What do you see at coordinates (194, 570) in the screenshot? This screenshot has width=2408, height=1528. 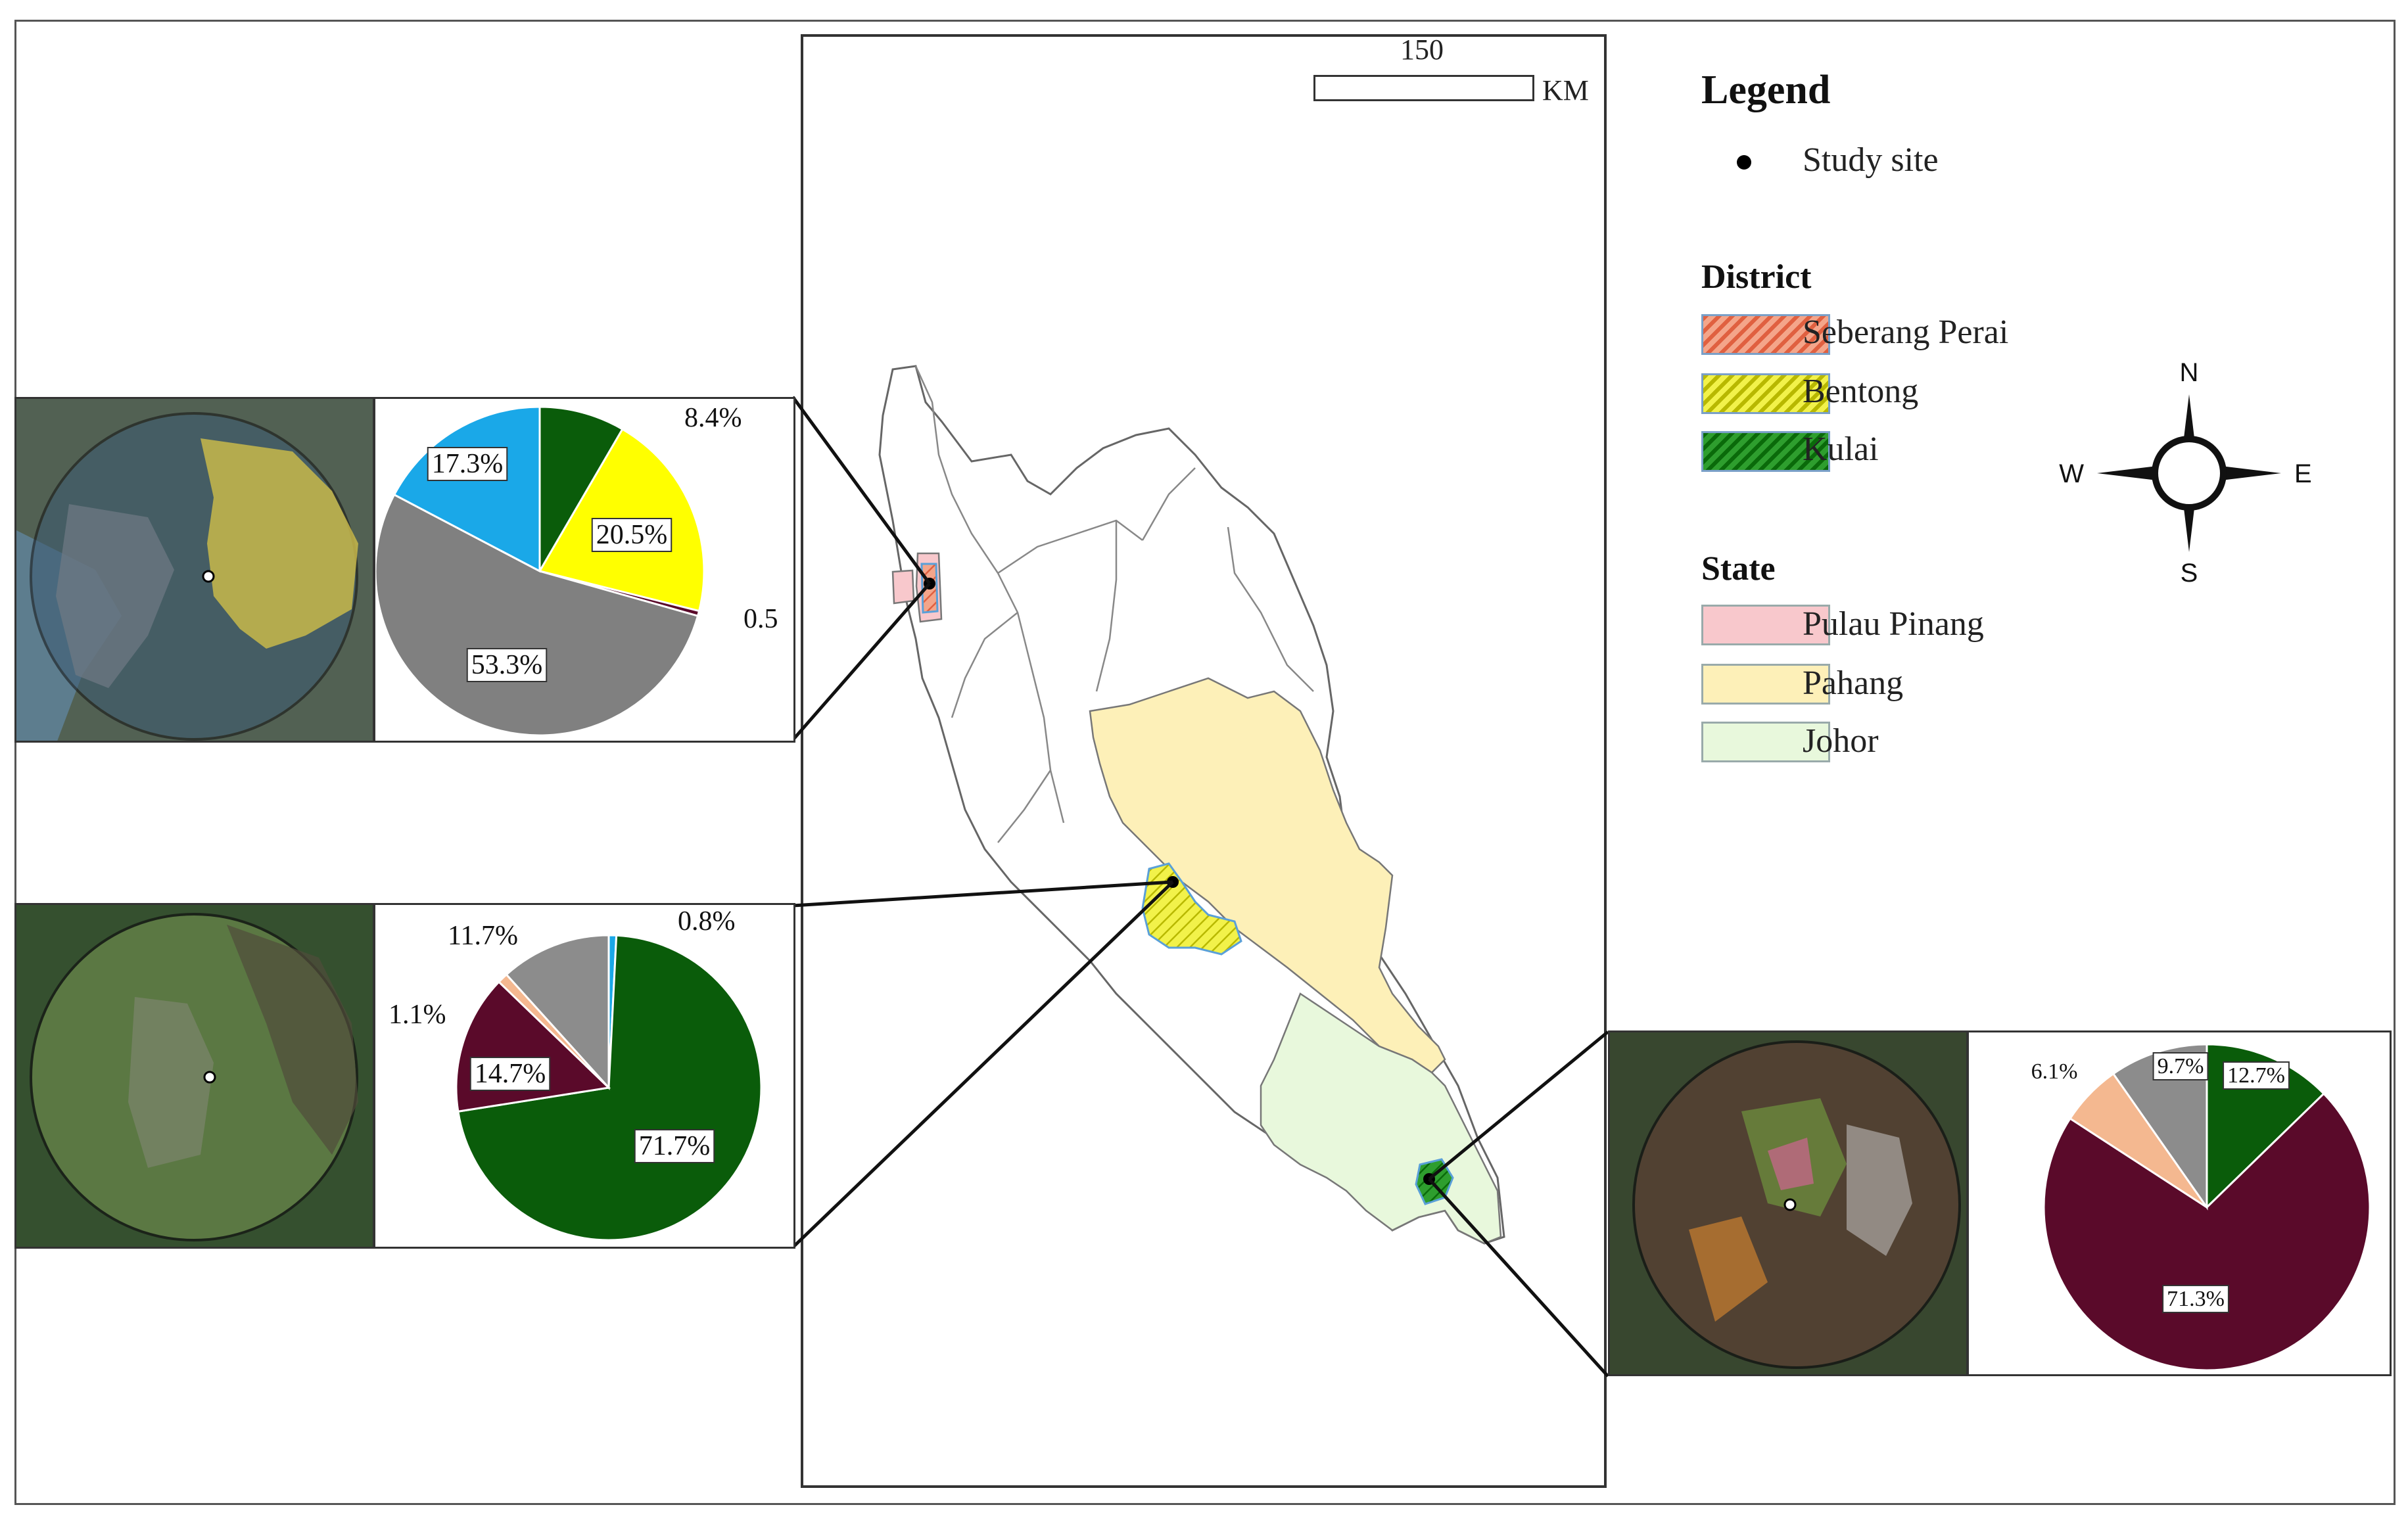 I see `satellite-panel-seberang-perai` at bounding box center [194, 570].